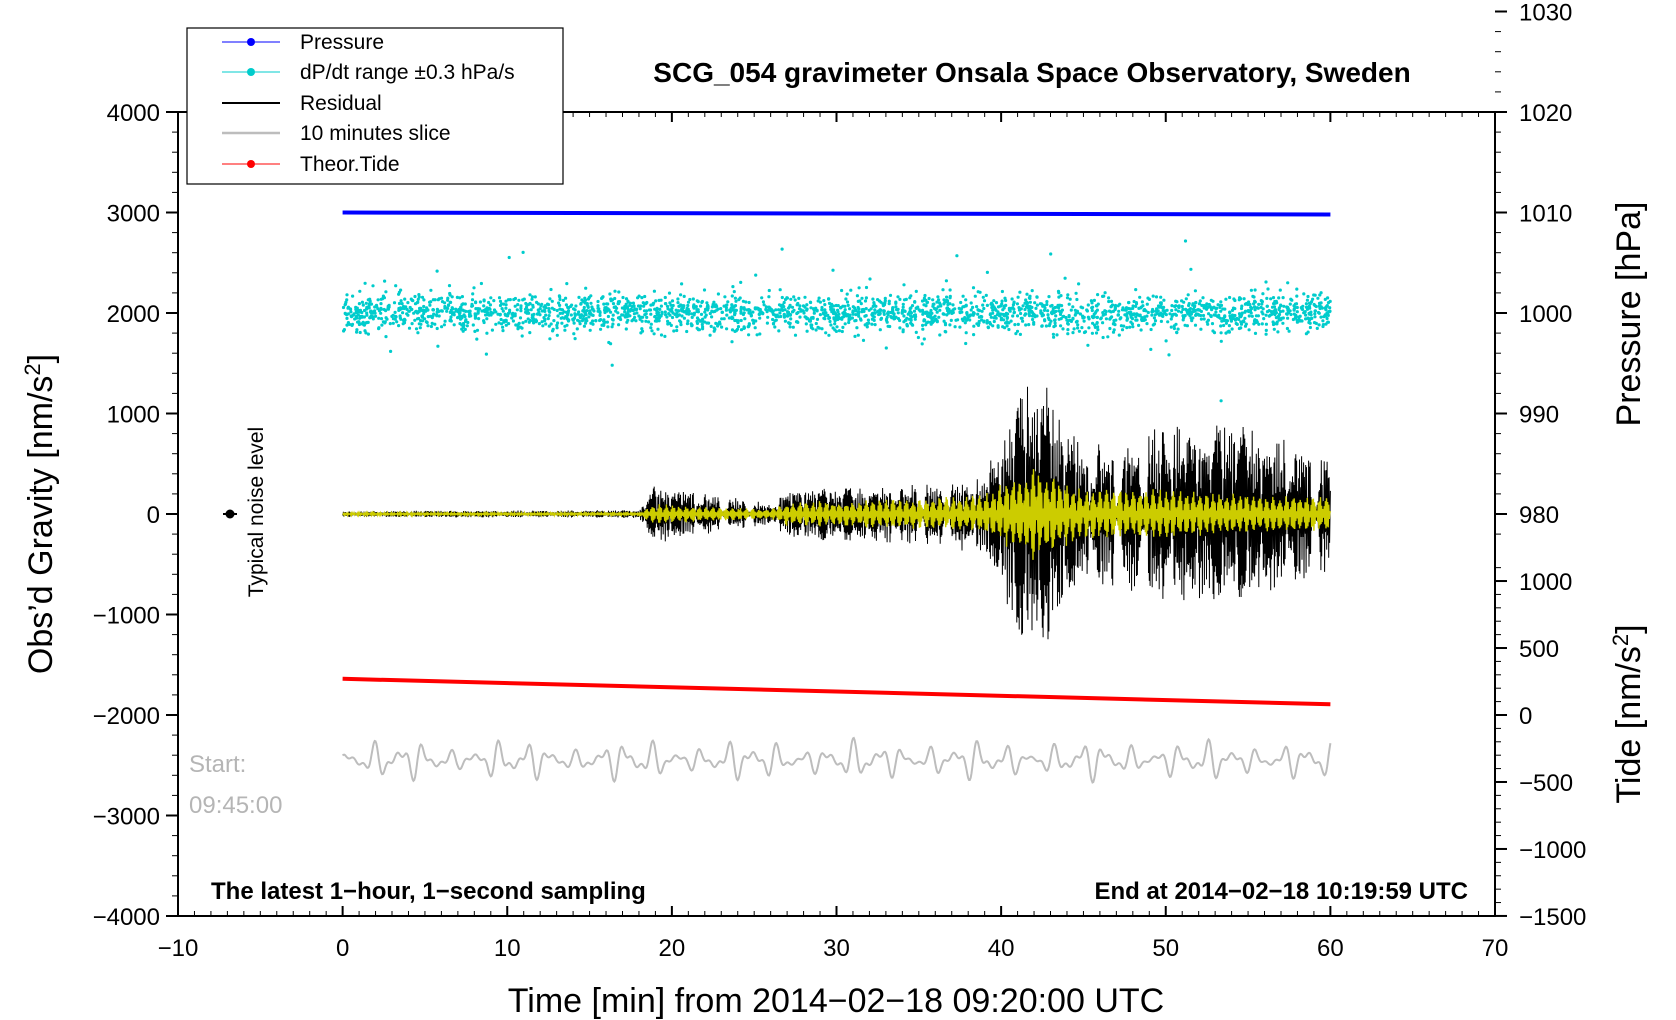 This screenshot has width=1676, height=1020. What do you see at coordinates (1539, 649) in the screenshot?
I see `tide-tick-label: 500` at bounding box center [1539, 649].